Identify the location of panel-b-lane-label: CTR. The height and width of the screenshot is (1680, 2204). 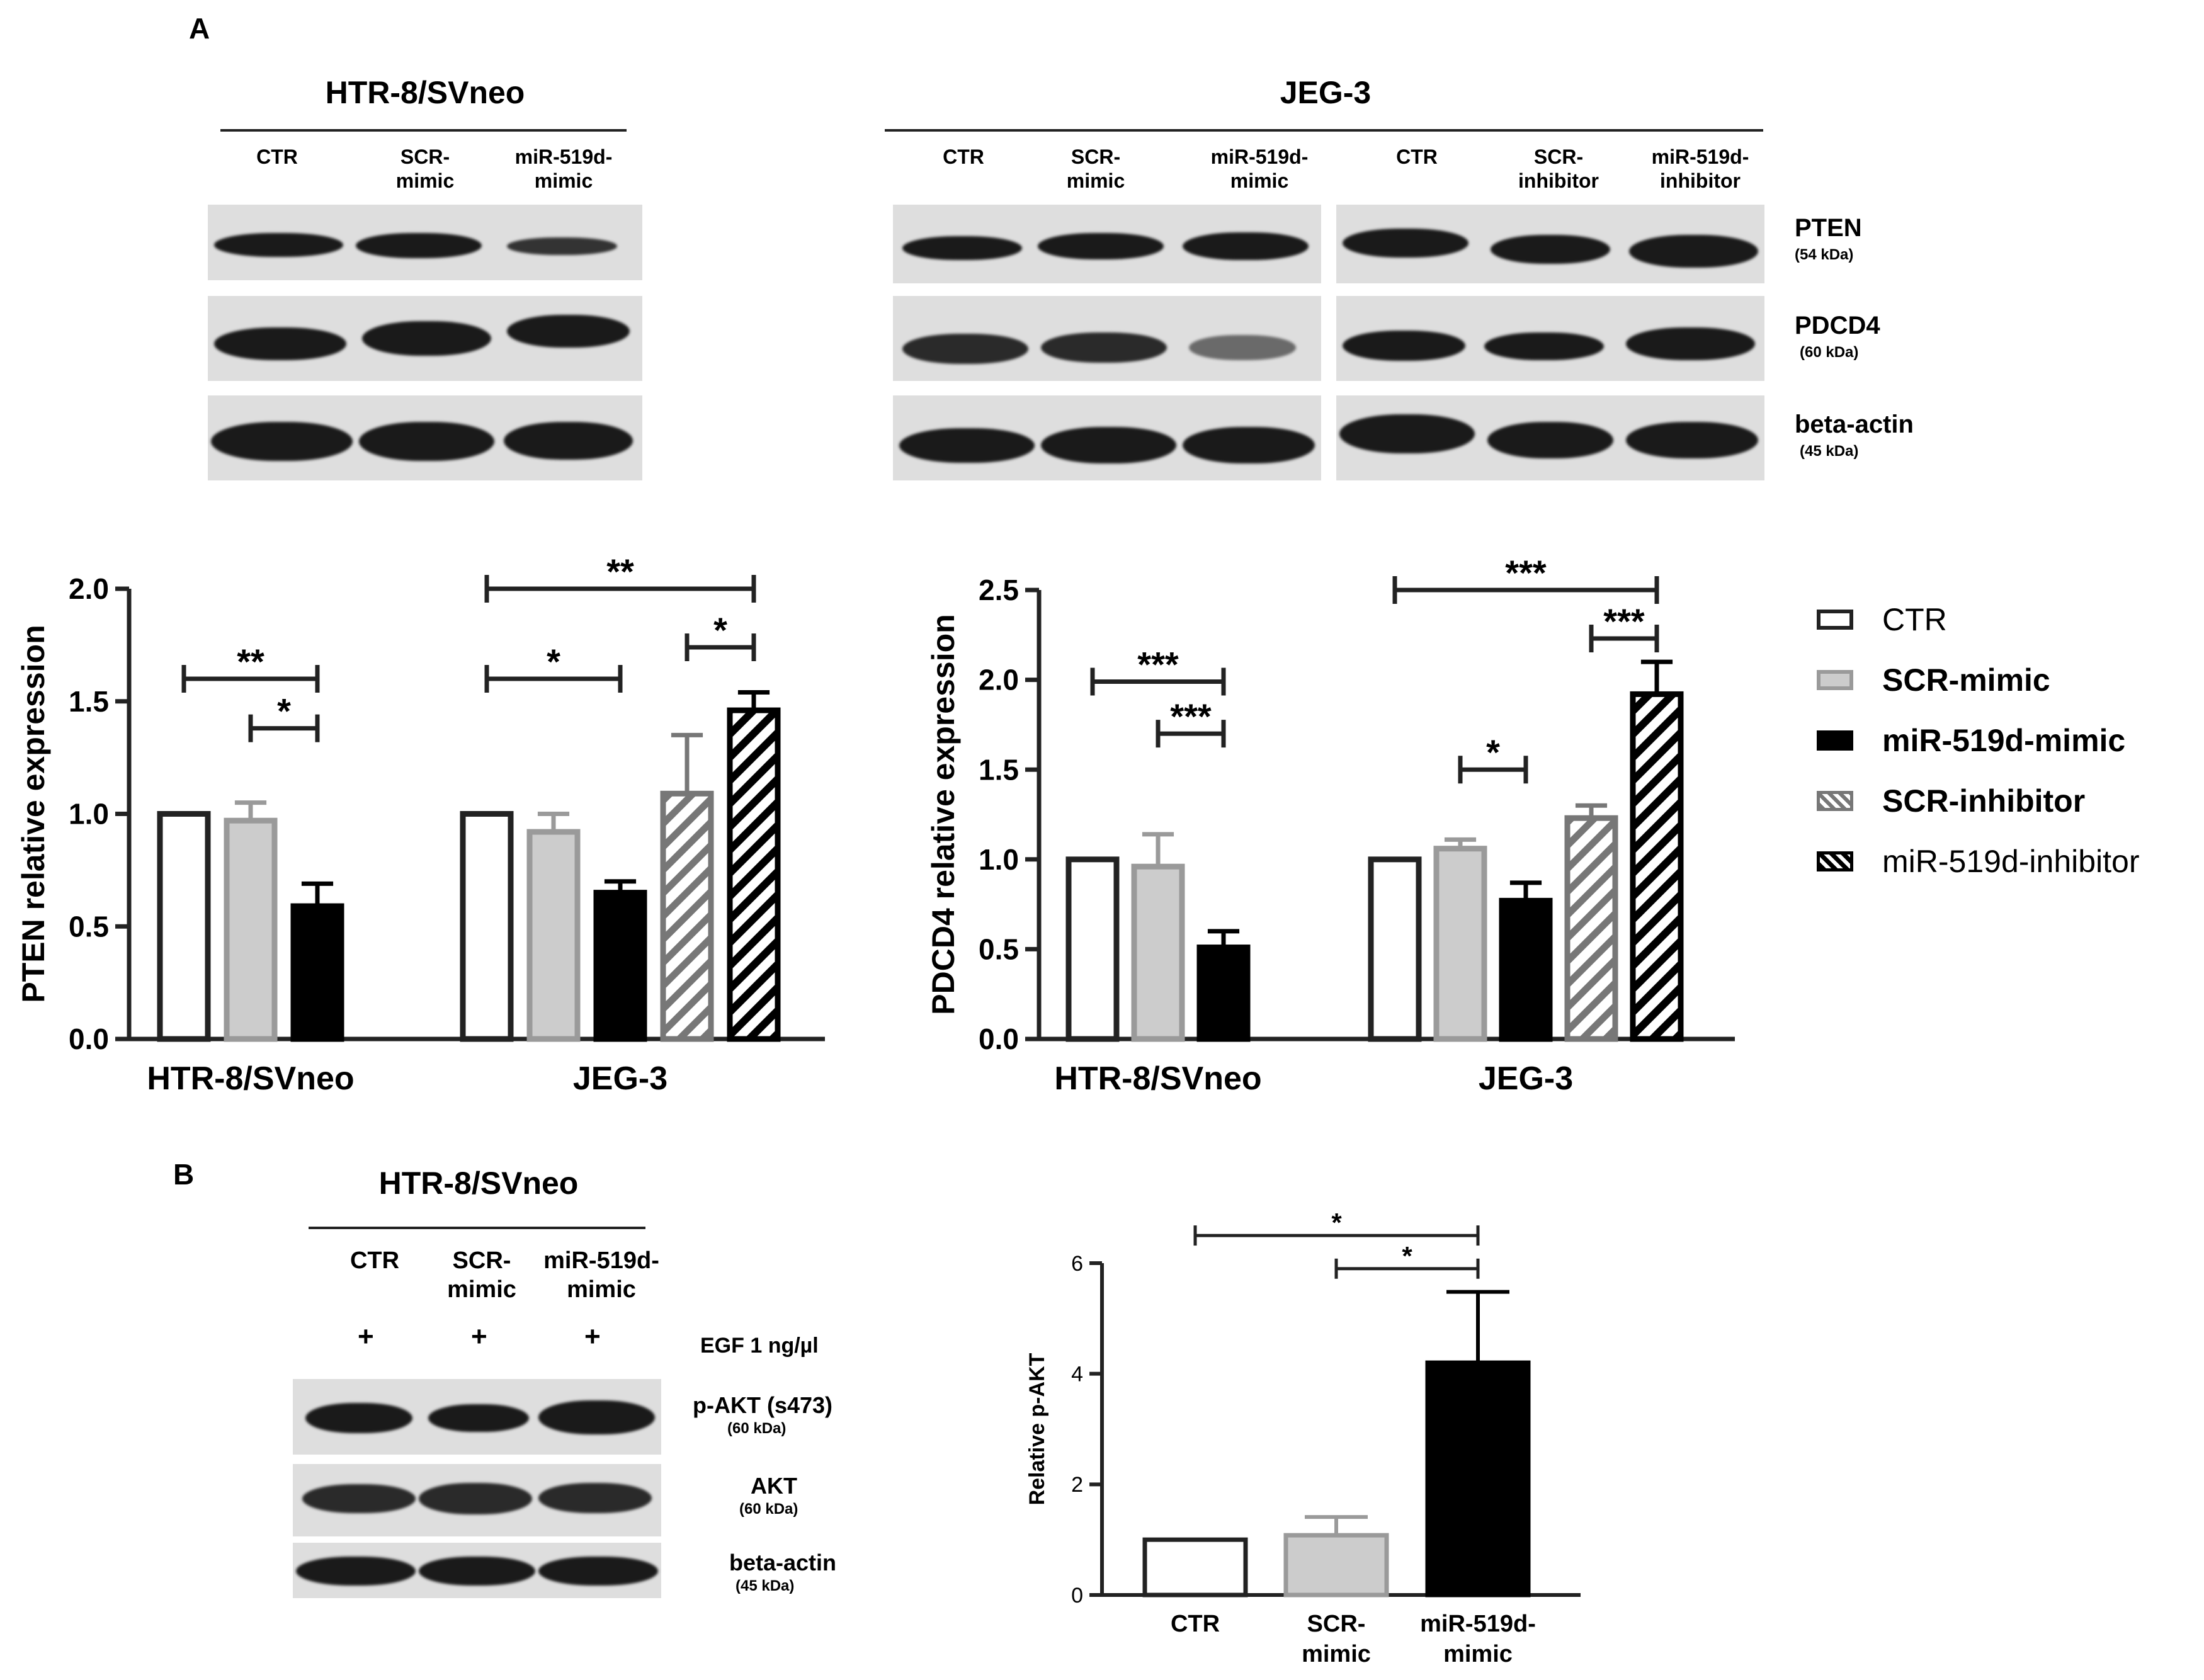
(374, 1260).